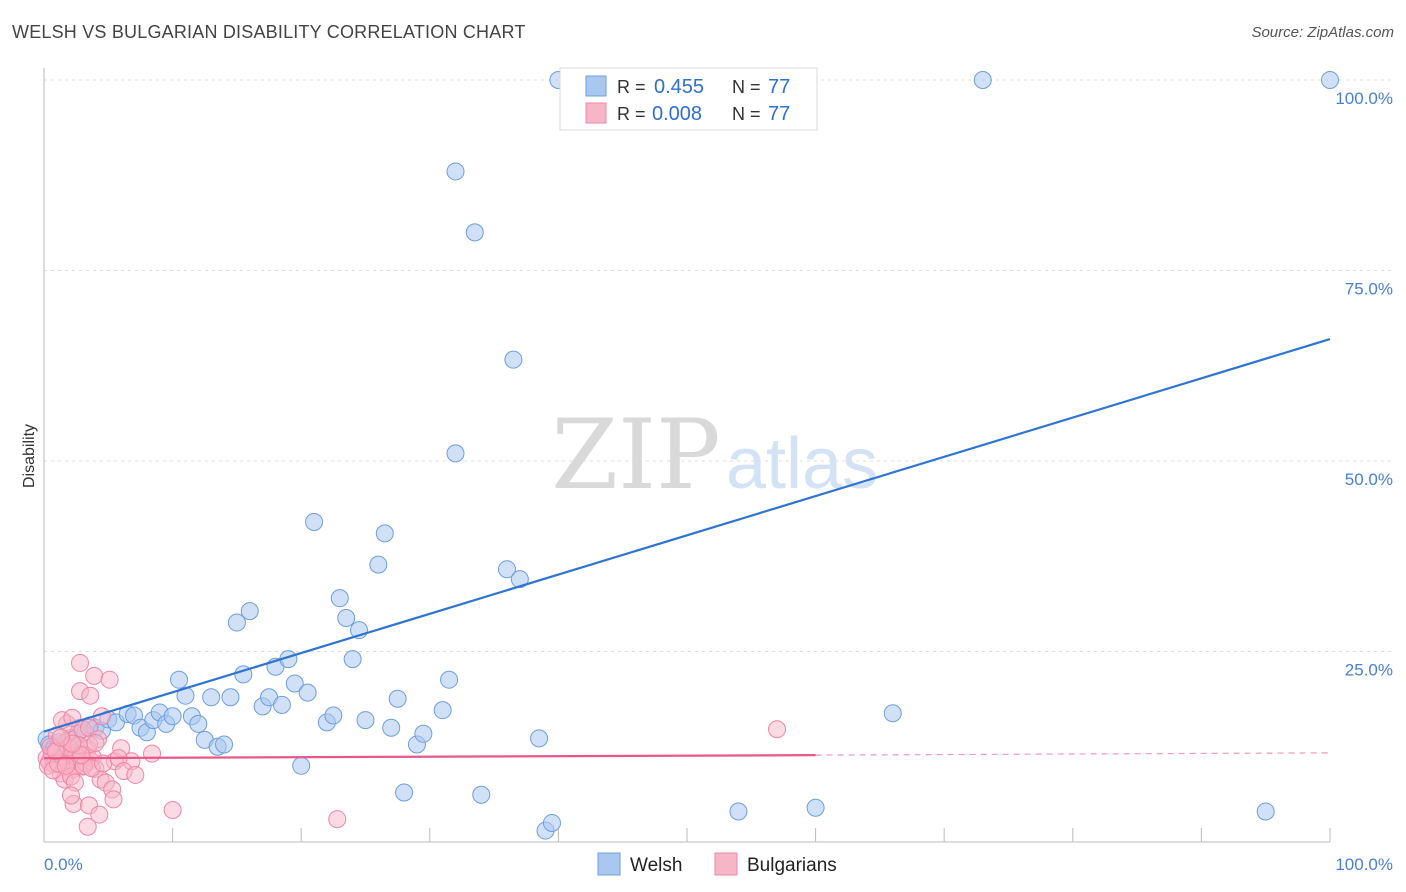  What do you see at coordinates (631, 114) in the screenshot?
I see `bulgarian-r-label: R =` at bounding box center [631, 114].